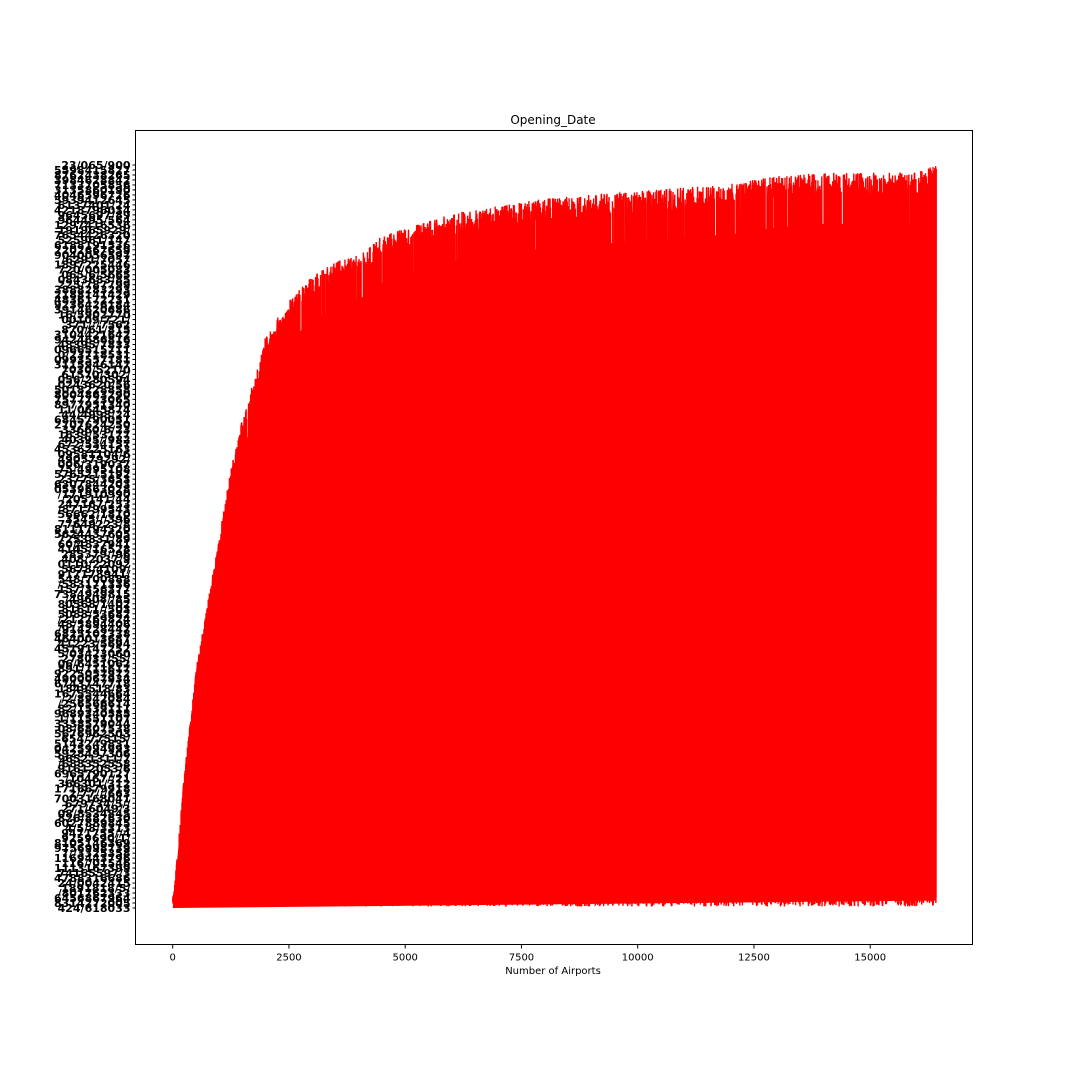  What do you see at coordinates (92, 235) in the screenshot?
I see `y-tick-label: 7654426320` at bounding box center [92, 235].